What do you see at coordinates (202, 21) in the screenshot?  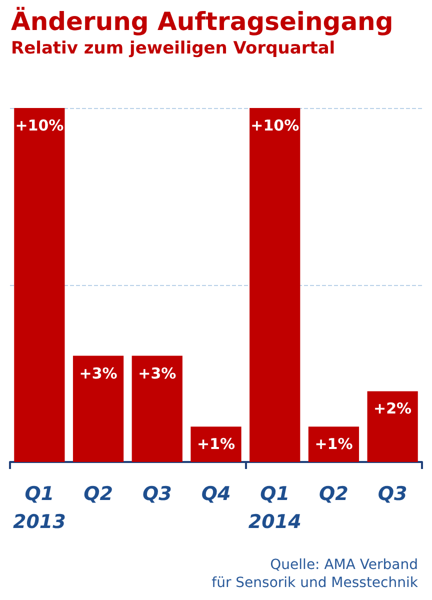 I see `chart-title: Änderung Auftragseingang` at bounding box center [202, 21].